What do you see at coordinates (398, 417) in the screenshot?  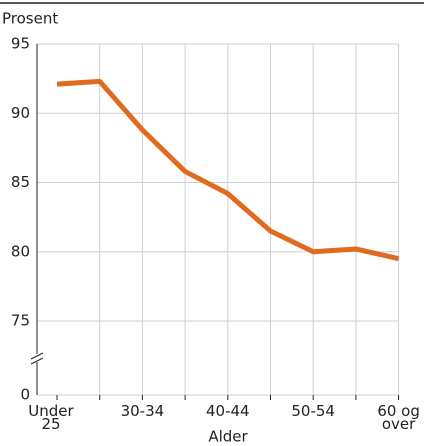 I see `x-tick-label: 60 og over` at bounding box center [398, 417].